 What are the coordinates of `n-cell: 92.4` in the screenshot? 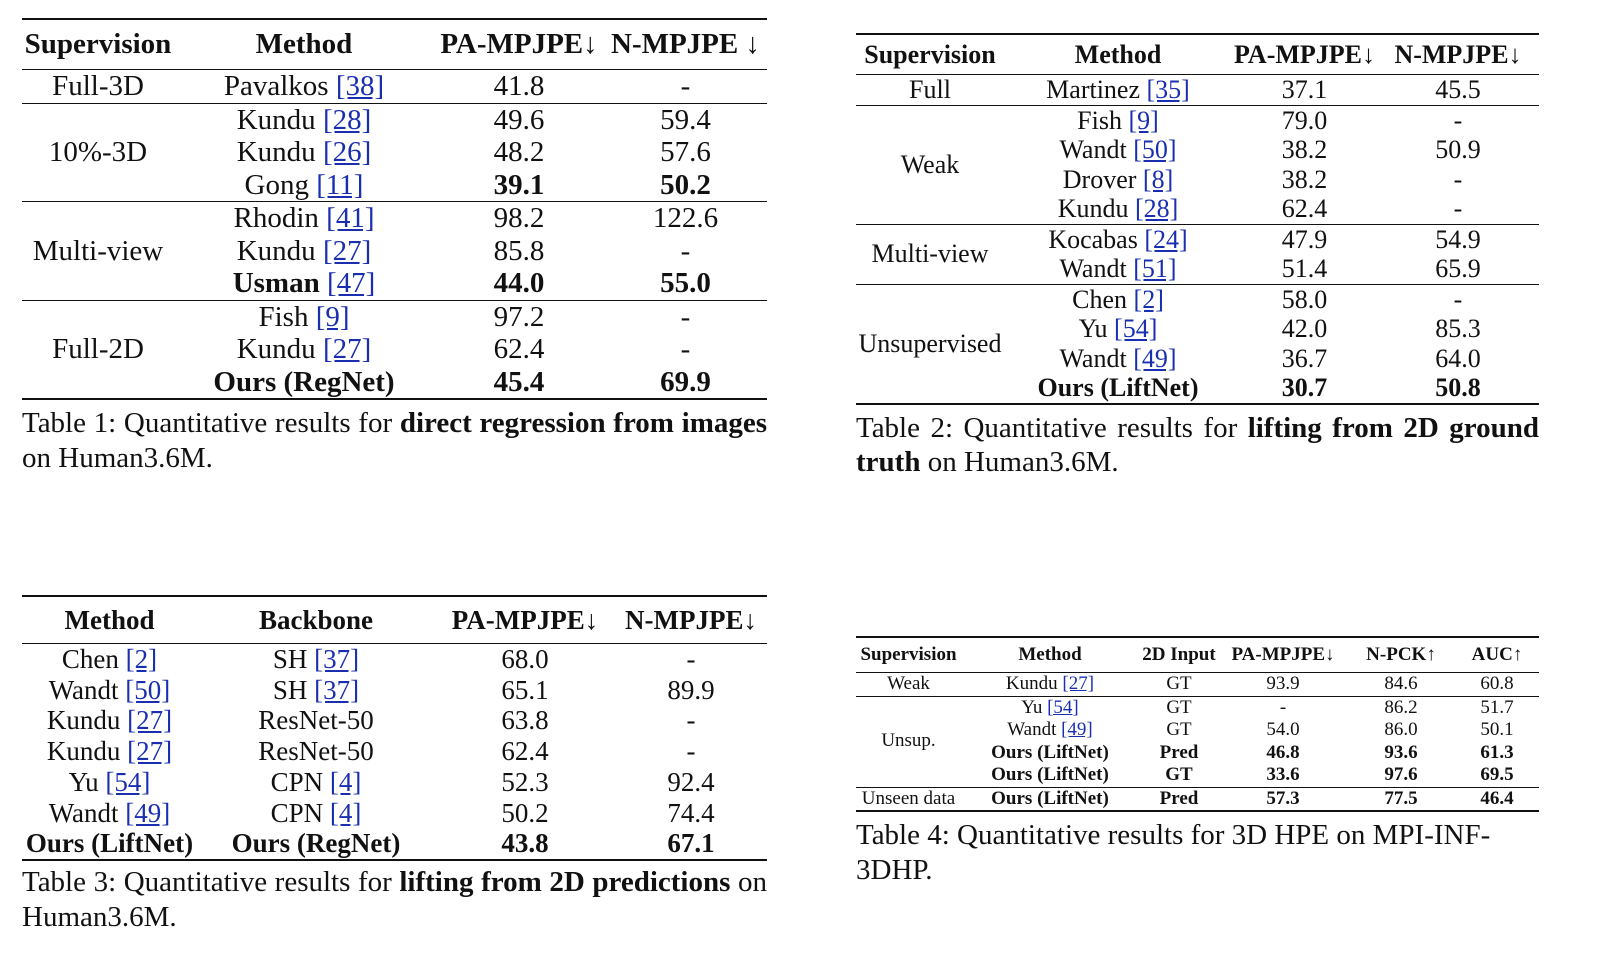 It's located at (691, 781).